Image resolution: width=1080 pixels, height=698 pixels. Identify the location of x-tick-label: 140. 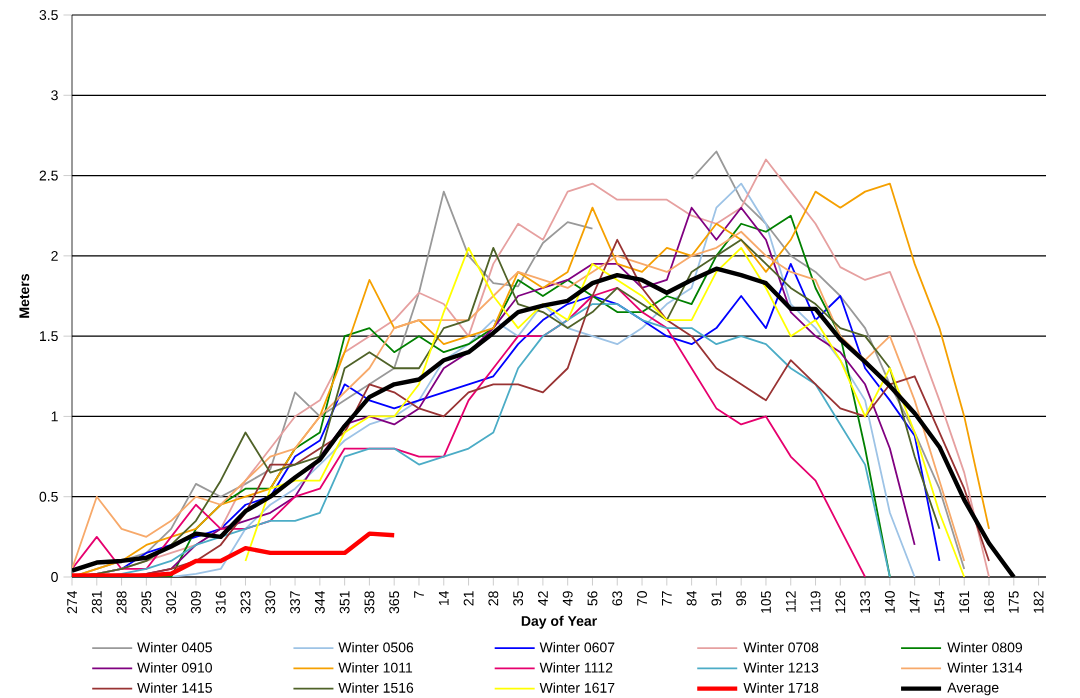
(889, 602).